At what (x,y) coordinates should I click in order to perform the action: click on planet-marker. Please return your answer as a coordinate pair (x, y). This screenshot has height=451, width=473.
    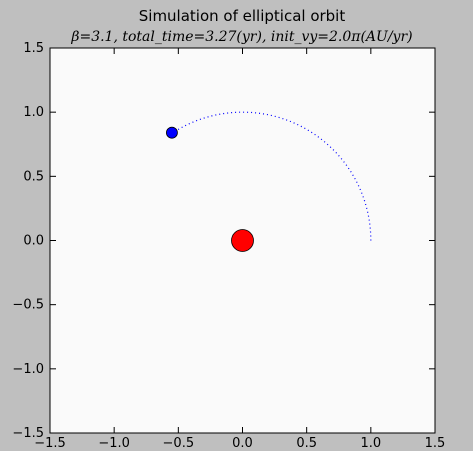
    Looking at the image, I should click on (172, 132).